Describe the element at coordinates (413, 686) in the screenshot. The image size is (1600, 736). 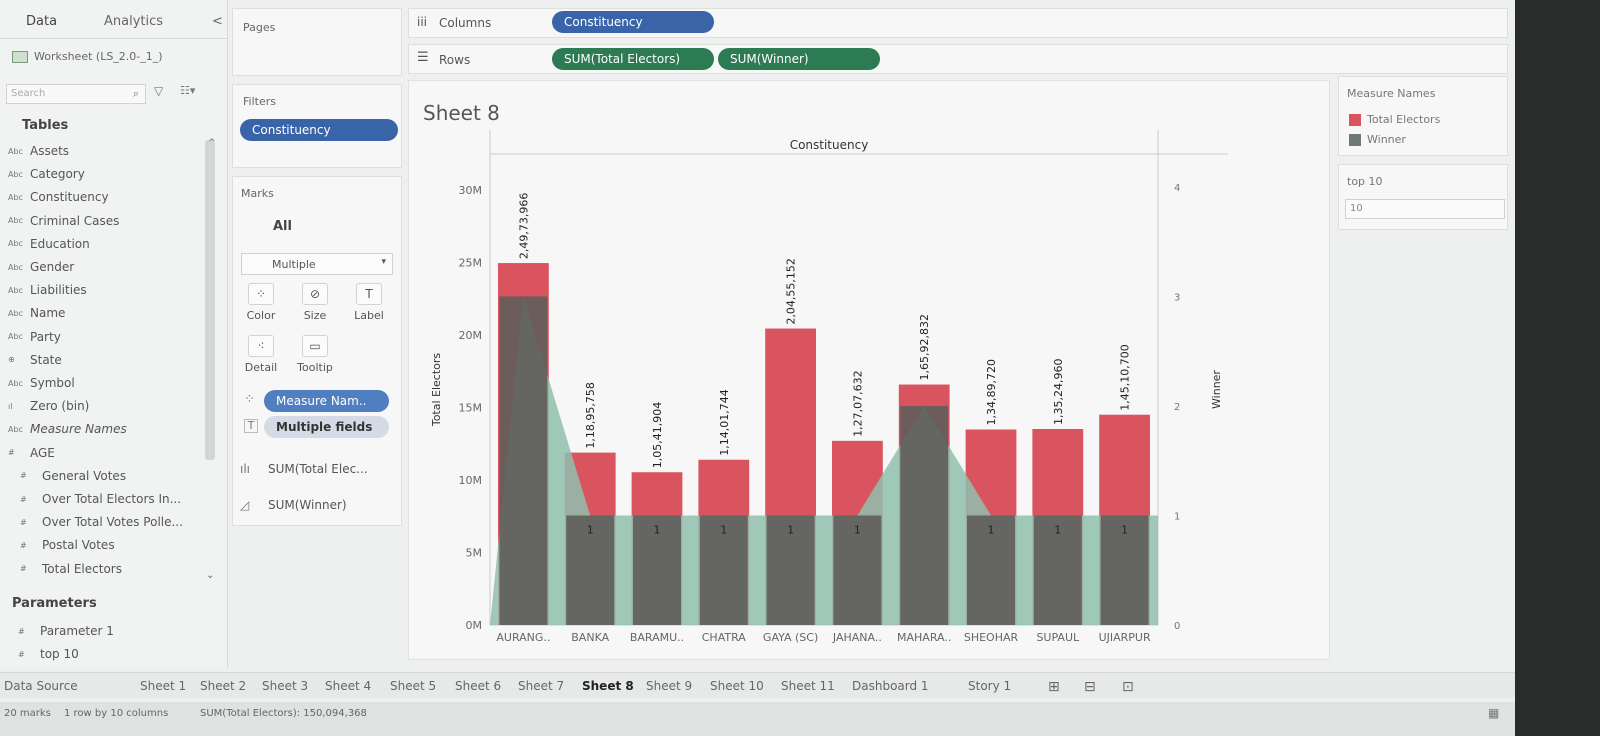
I see `sheet-tab: Sheet 5` at that location.